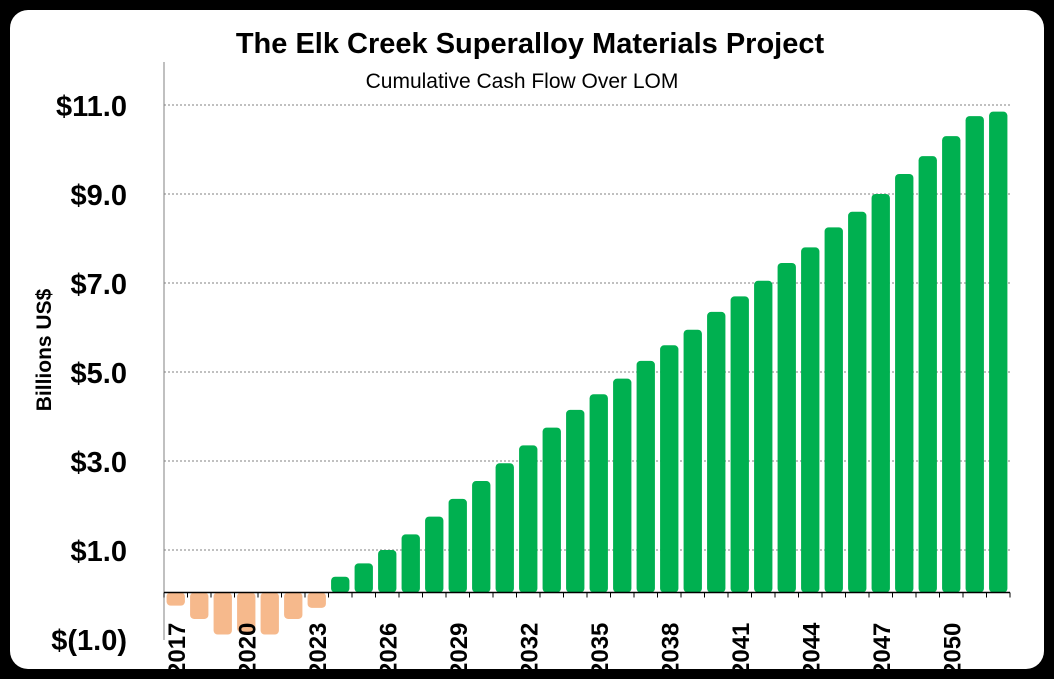  What do you see at coordinates (316, 600) in the screenshot?
I see `bar-2023` at bounding box center [316, 600].